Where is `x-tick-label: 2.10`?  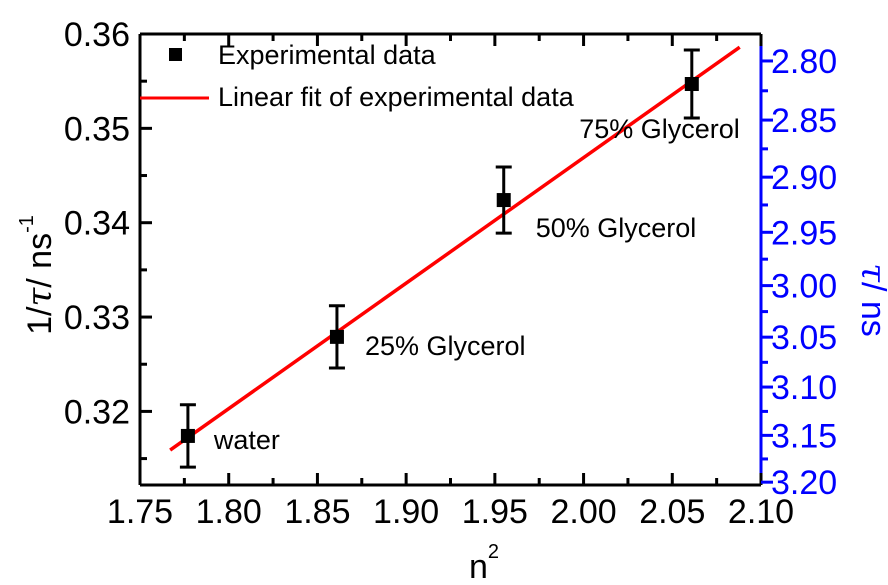 x-tick-label: 2.10 is located at coordinates (761, 512).